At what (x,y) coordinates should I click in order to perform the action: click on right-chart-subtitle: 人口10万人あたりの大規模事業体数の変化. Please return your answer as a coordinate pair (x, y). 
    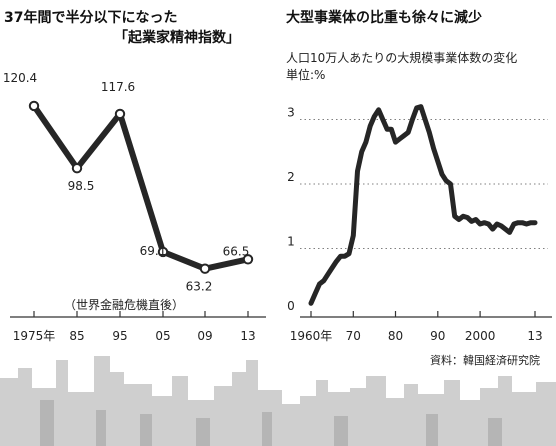
    Looking at the image, I should click on (401, 57).